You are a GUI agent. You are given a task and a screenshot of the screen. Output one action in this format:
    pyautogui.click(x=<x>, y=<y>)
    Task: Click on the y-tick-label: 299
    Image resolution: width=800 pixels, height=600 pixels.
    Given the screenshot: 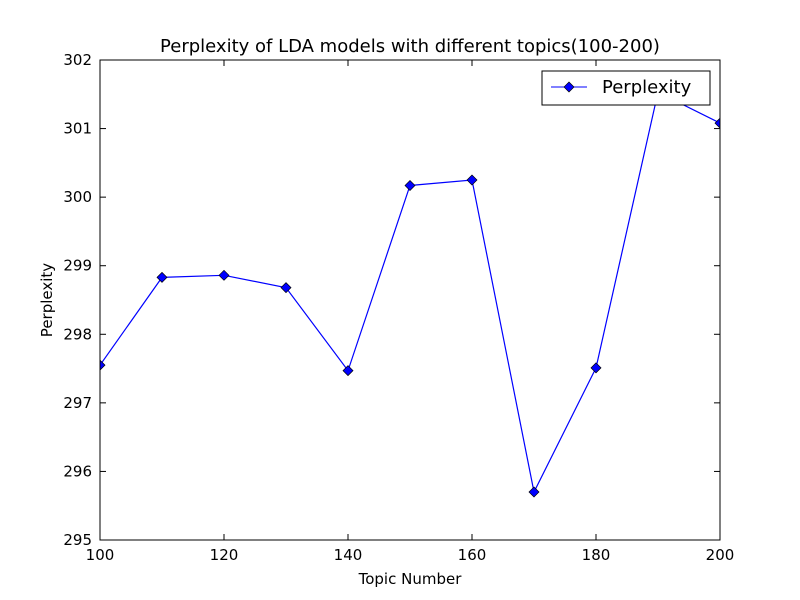 What is the action you would take?
    pyautogui.click(x=77, y=266)
    